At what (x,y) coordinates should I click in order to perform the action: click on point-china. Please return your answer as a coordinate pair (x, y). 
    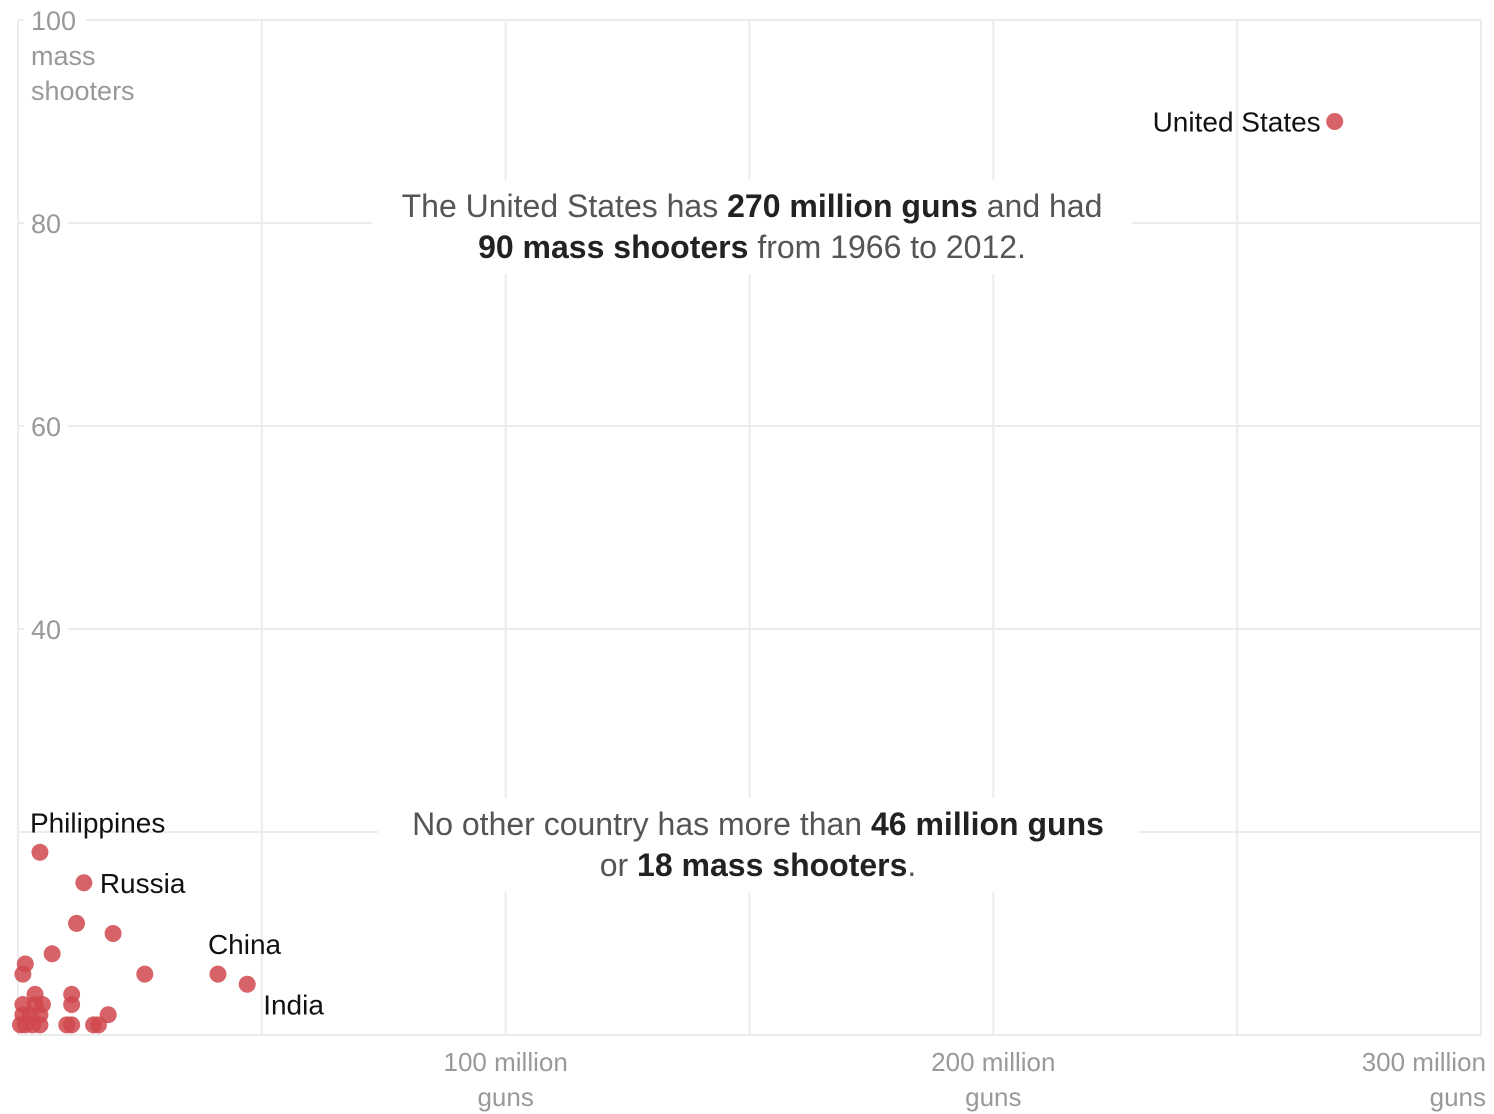
    Looking at the image, I should click on (218, 974).